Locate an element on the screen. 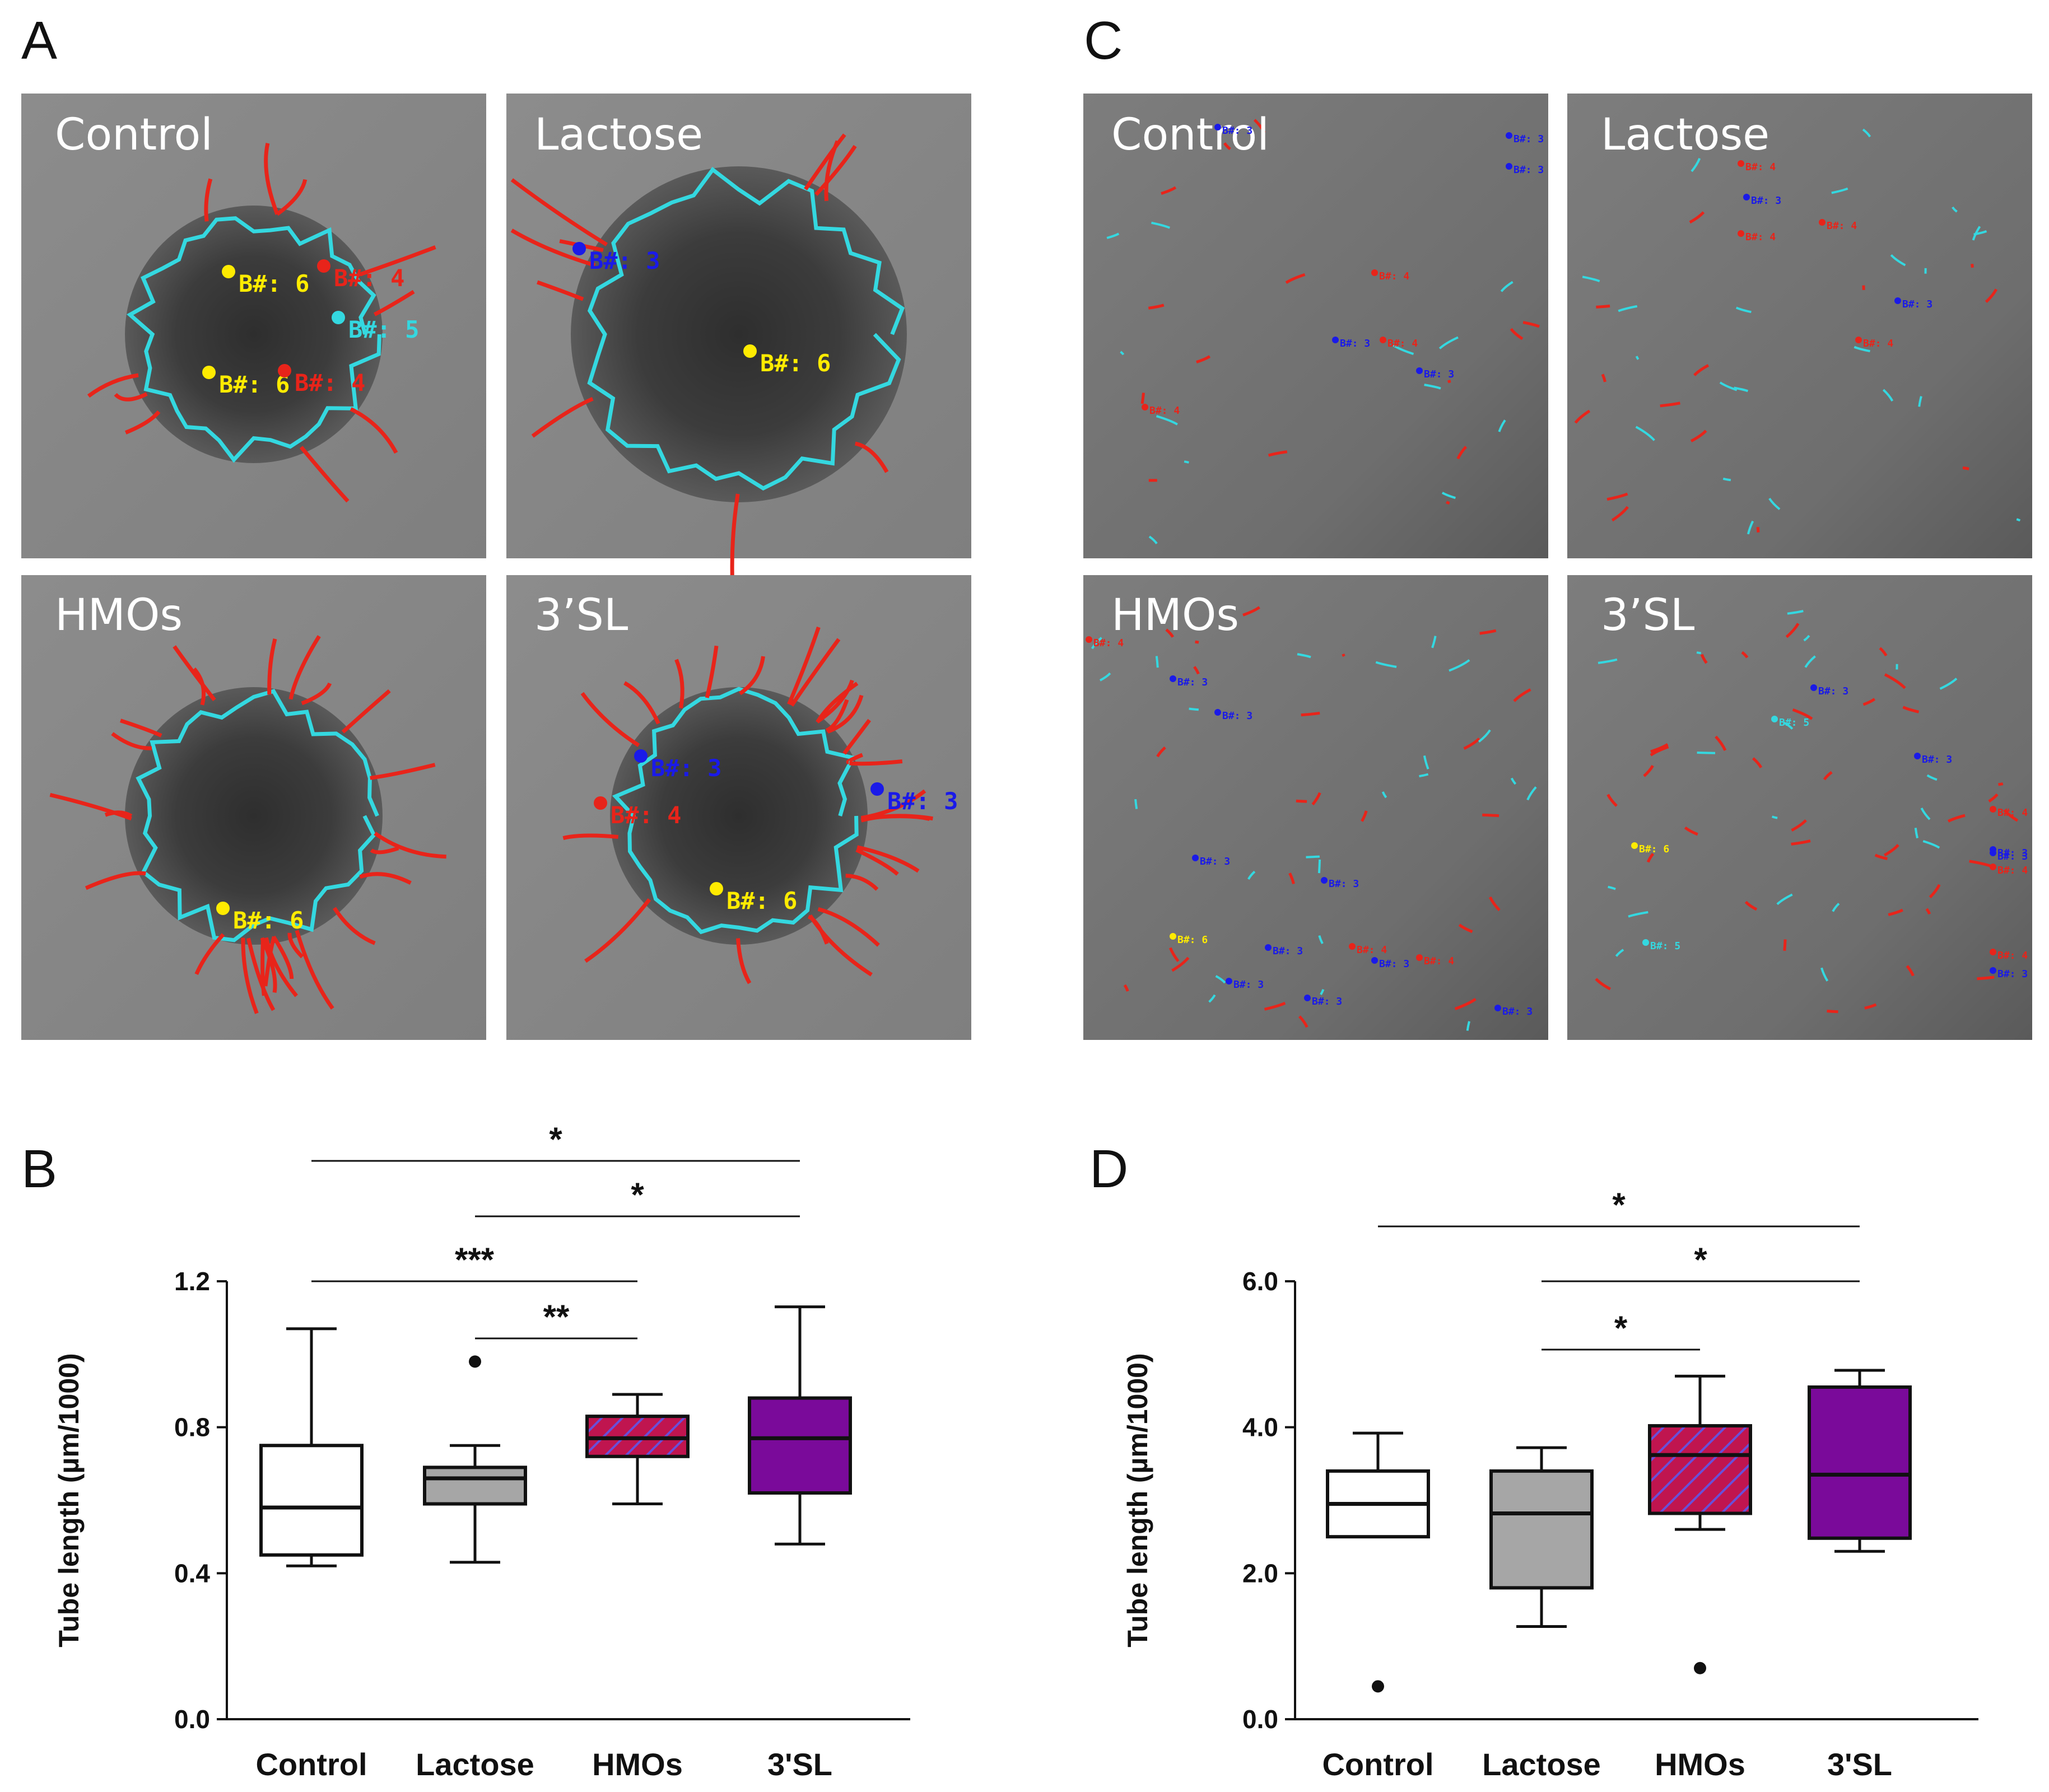 The height and width of the screenshot is (1792, 2049). micrograph-label: HMOs is located at coordinates (119, 616).